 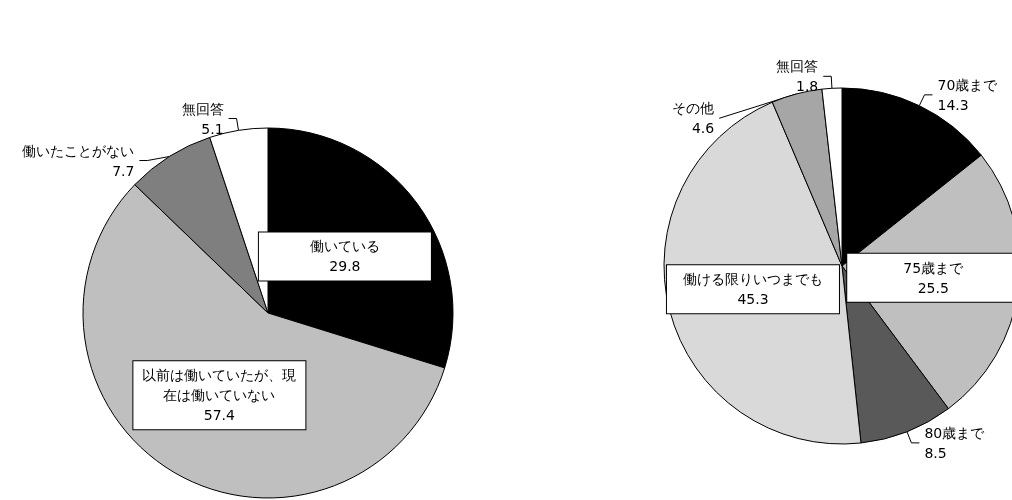 What do you see at coordinates (78, 150) in the screenshot?
I see `slice-label: 働いたことがない` at bounding box center [78, 150].